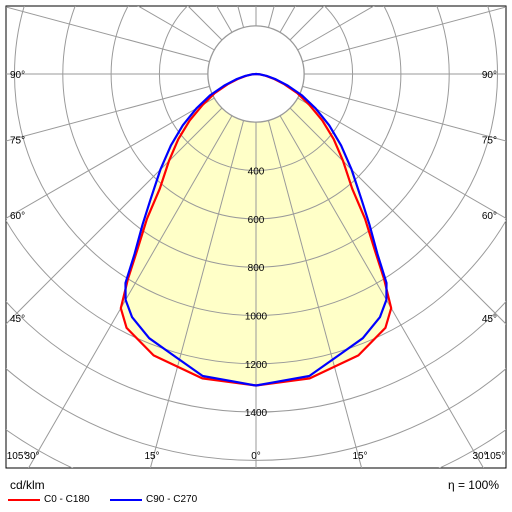 Image resolution: width=512 pixels, height=512 pixels. What do you see at coordinates (172, 499) in the screenshot?
I see `legend-label-c90-c270: C90 - C270` at bounding box center [172, 499].